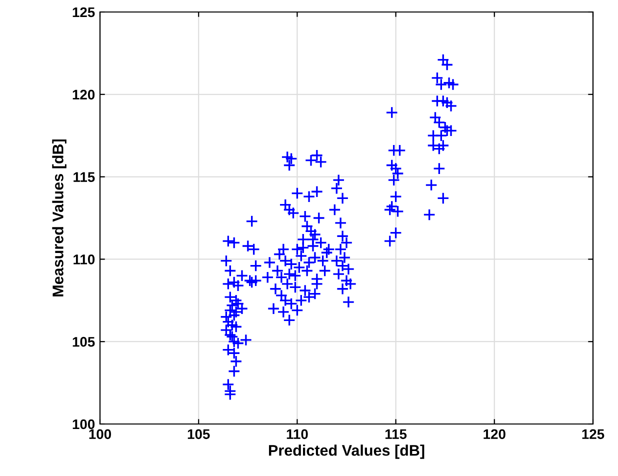  I want to click on x-tick-label: 100, so click(100, 434).